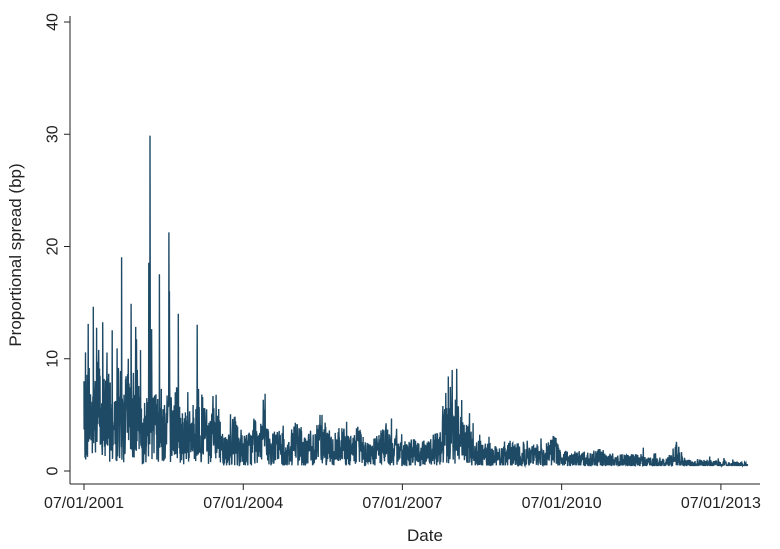 This screenshot has height=549, width=780. Describe the element at coordinates (562, 503) in the screenshot. I see `x-tick-label: 07/01/2010` at that location.